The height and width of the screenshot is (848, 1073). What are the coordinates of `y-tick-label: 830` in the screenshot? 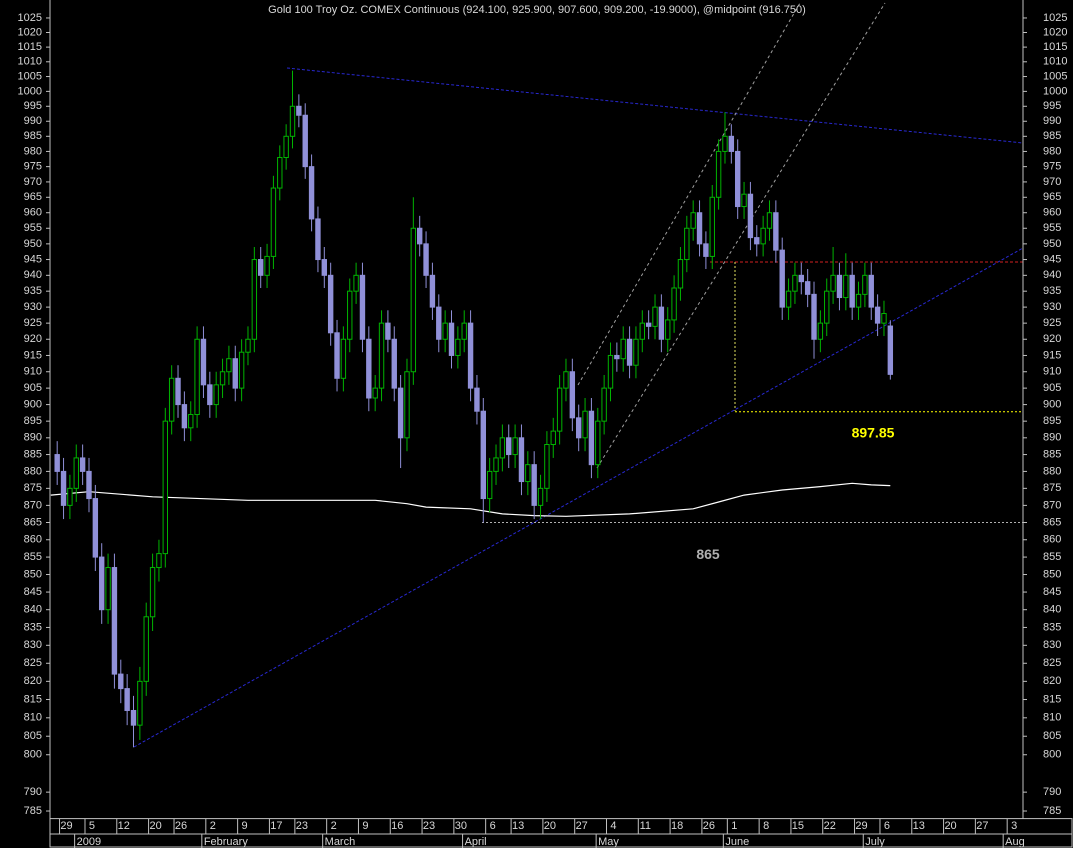 It's located at (1052, 645).